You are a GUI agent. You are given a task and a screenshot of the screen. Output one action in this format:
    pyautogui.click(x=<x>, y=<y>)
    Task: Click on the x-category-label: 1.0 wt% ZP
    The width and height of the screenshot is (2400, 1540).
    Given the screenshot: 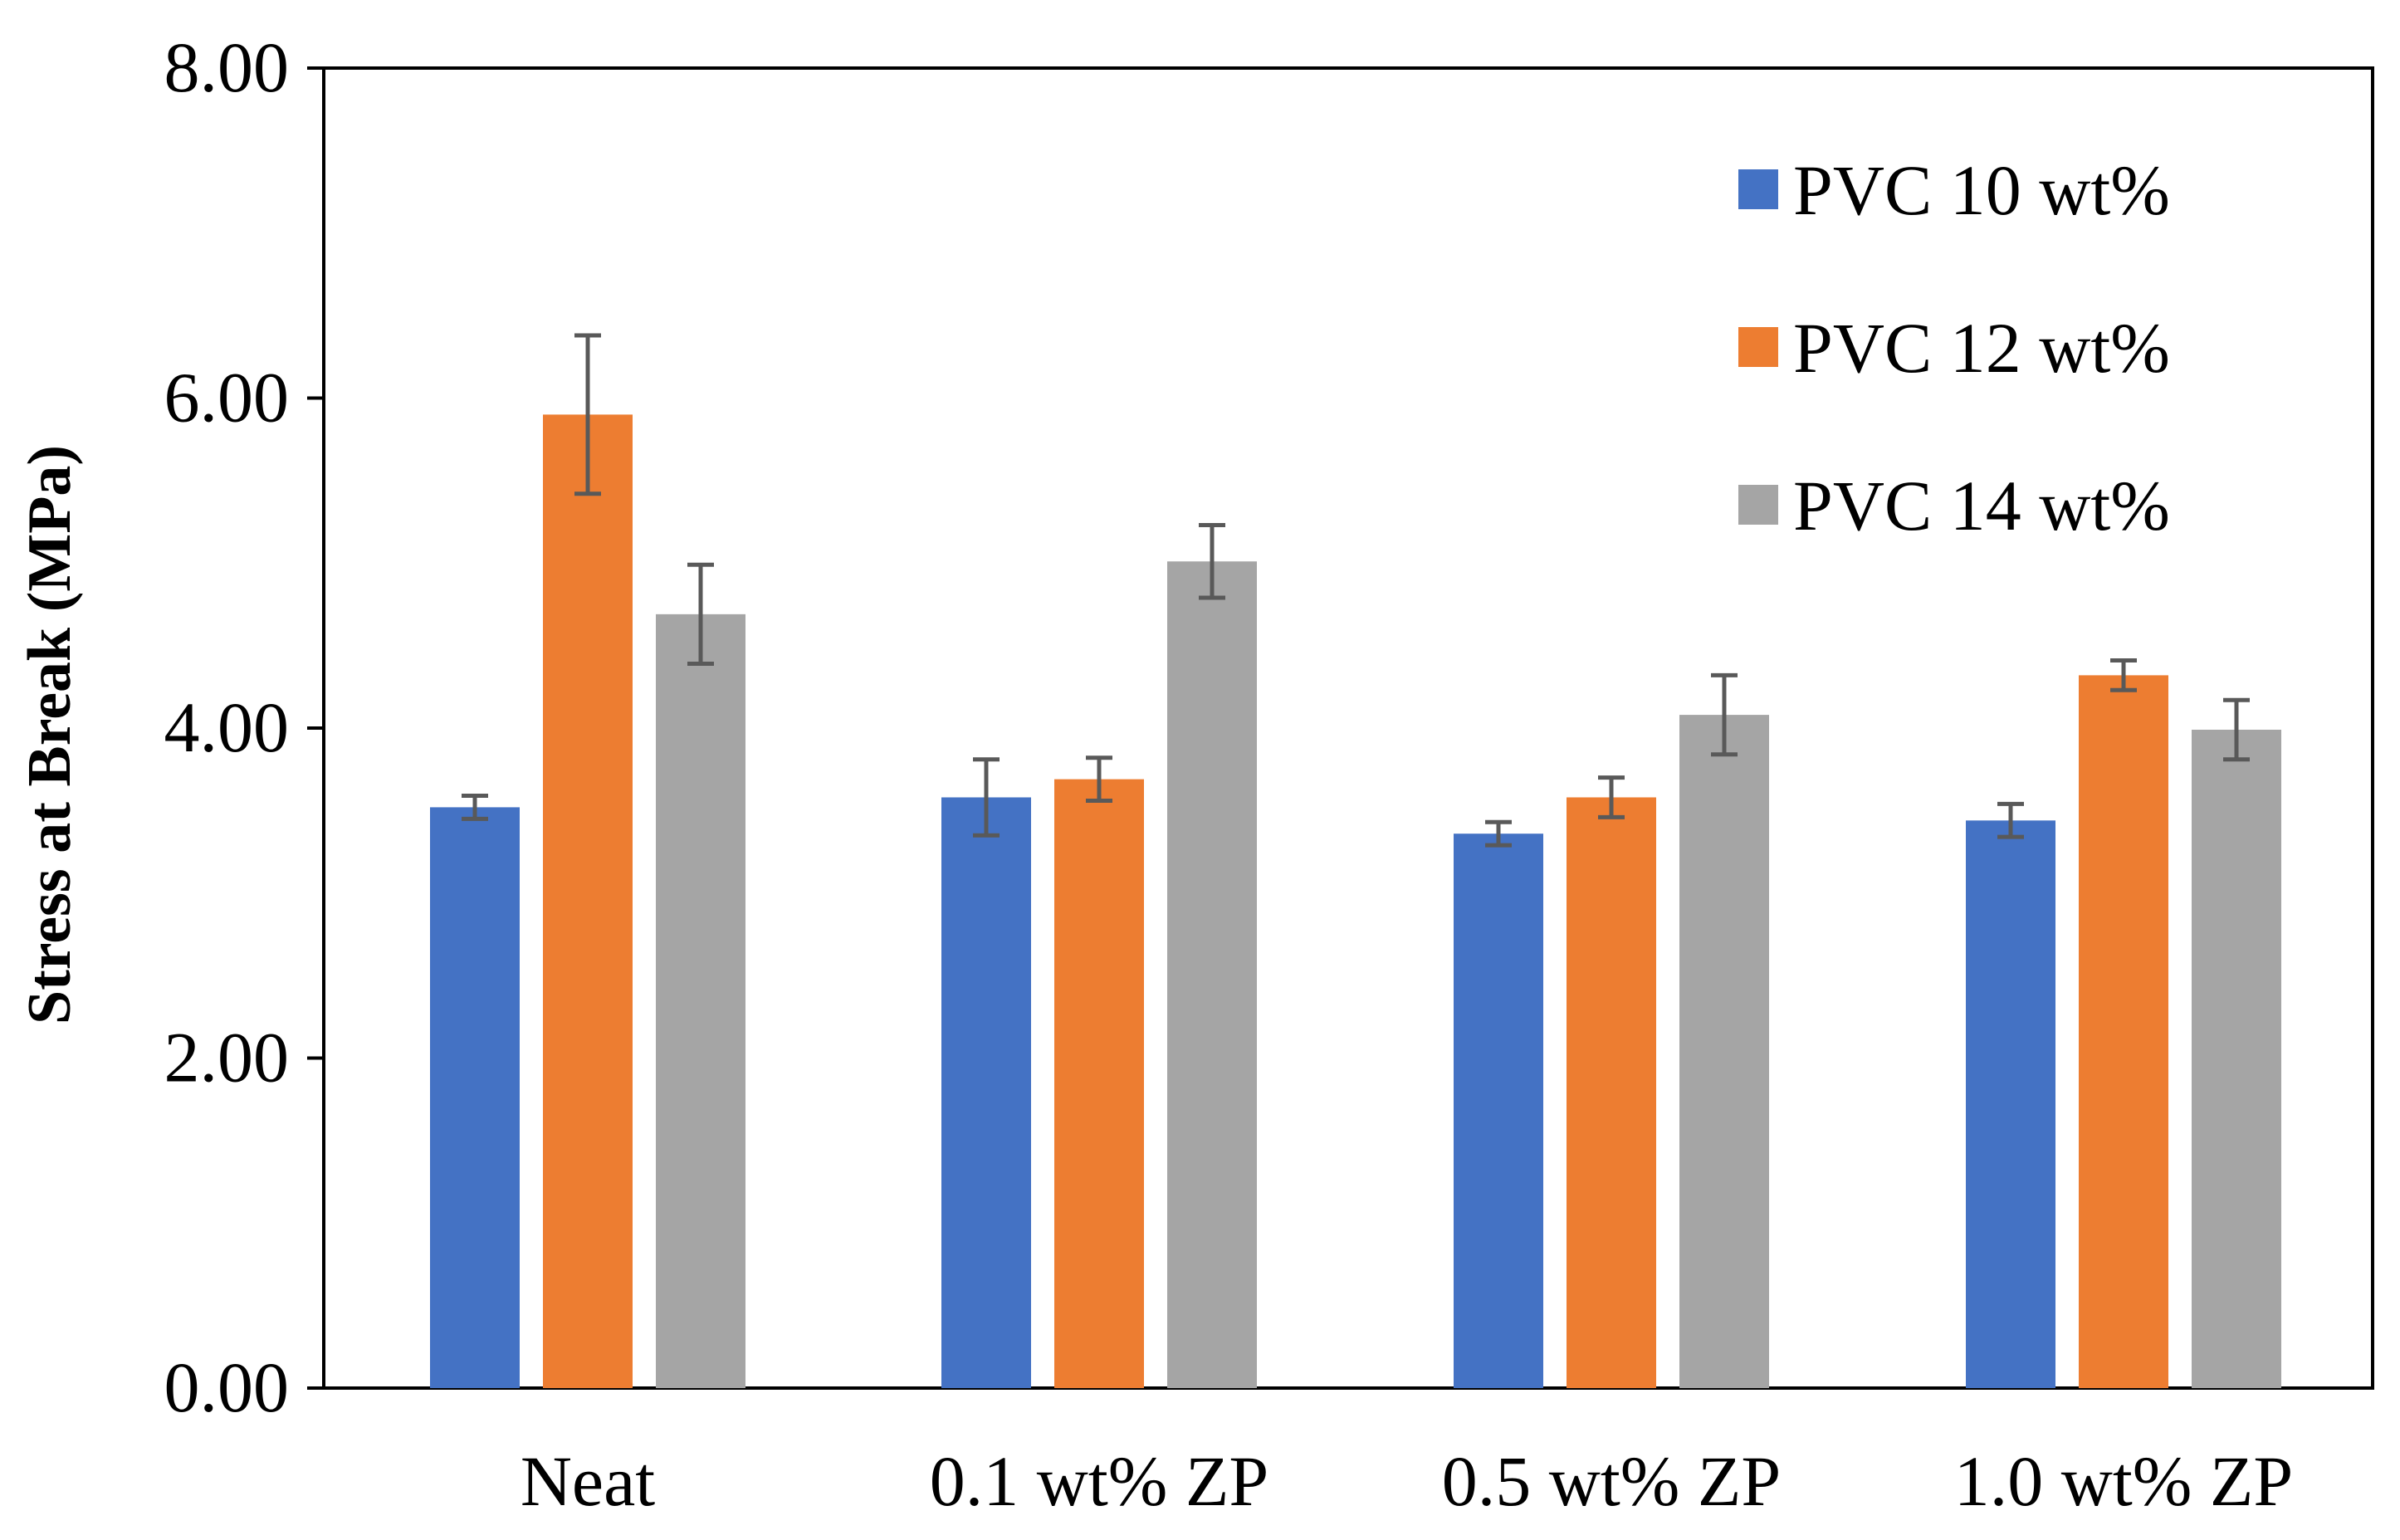 What is the action you would take?
    pyautogui.click(x=2124, y=1481)
    